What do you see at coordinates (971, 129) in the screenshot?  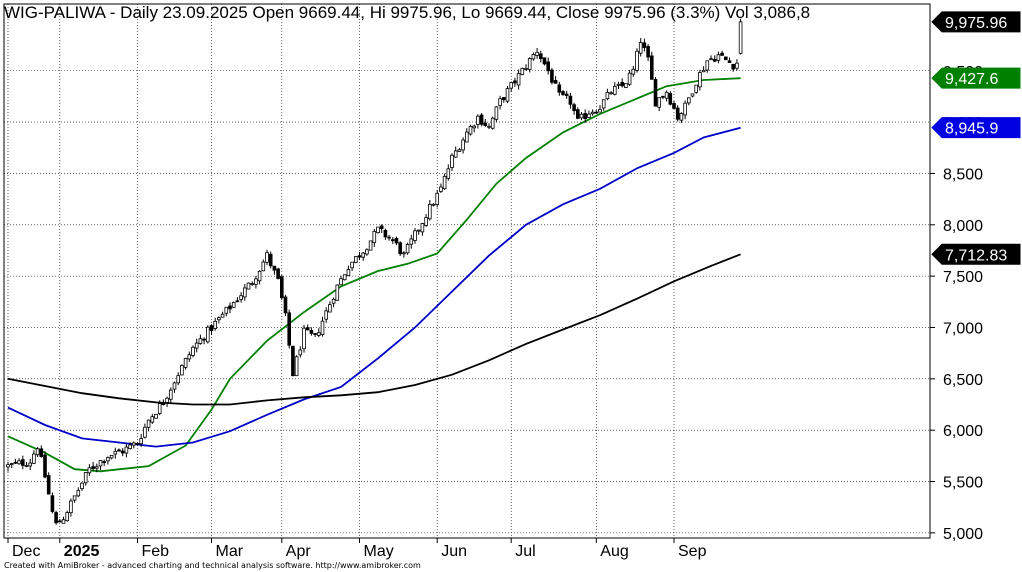 I see `ma-value-tag-text: 8,945.9` at bounding box center [971, 129].